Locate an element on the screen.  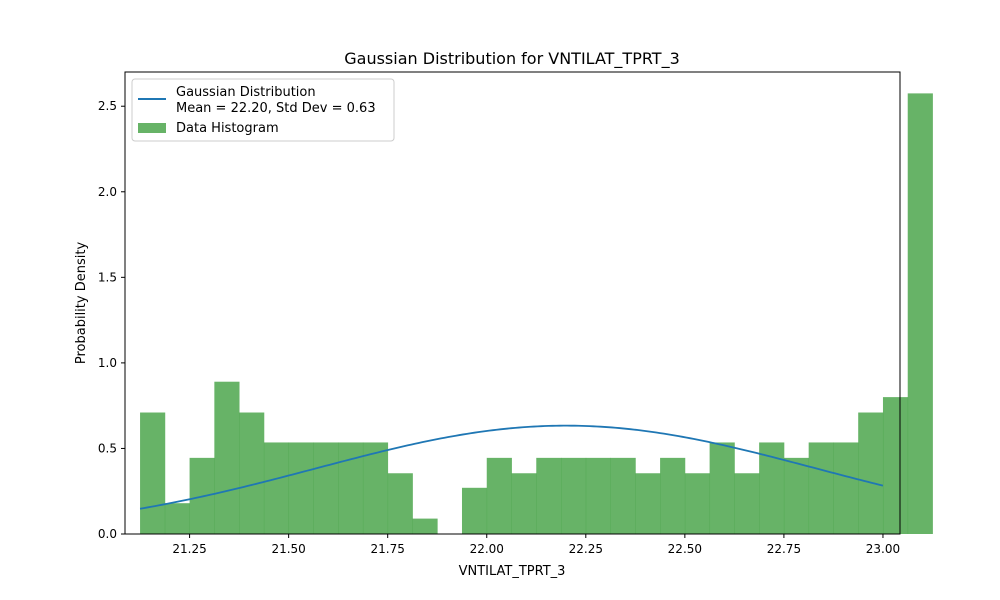
chart-title: Gaussian Distribution for VNTILAT_TPRT_3 is located at coordinates (512, 59).